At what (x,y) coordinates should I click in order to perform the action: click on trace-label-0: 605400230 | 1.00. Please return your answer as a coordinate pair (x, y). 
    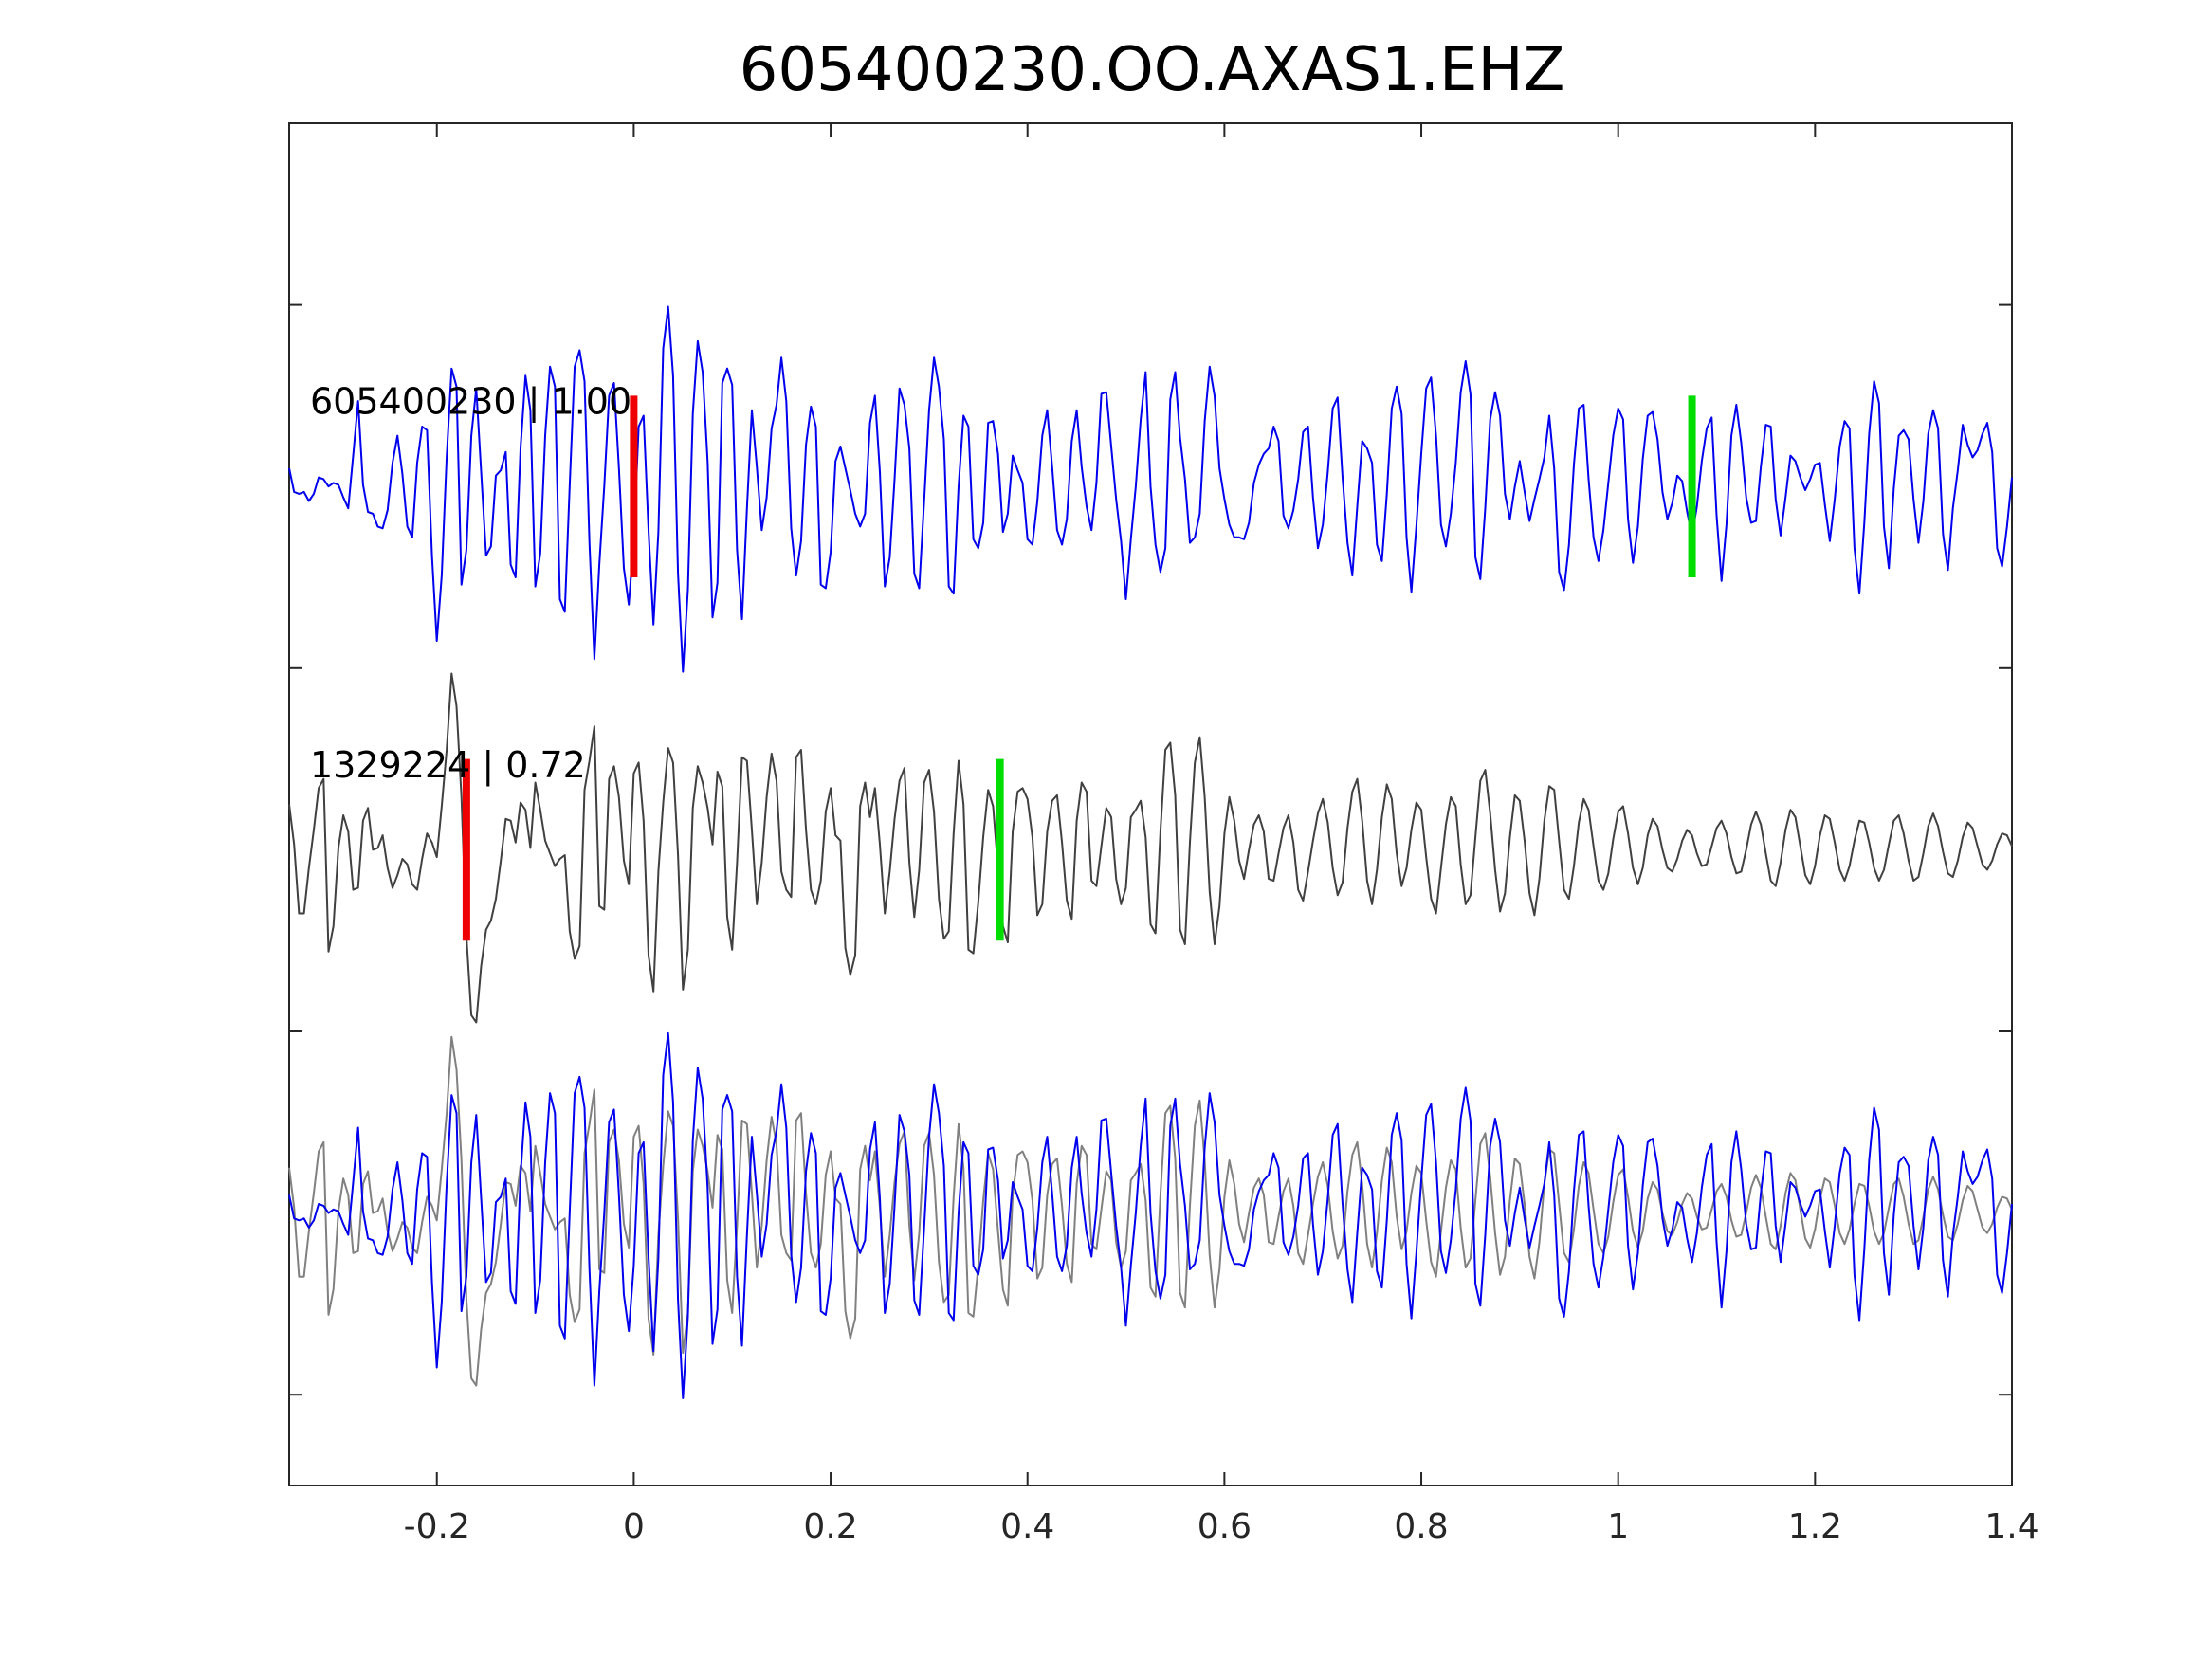
    Looking at the image, I should click on (470, 402).